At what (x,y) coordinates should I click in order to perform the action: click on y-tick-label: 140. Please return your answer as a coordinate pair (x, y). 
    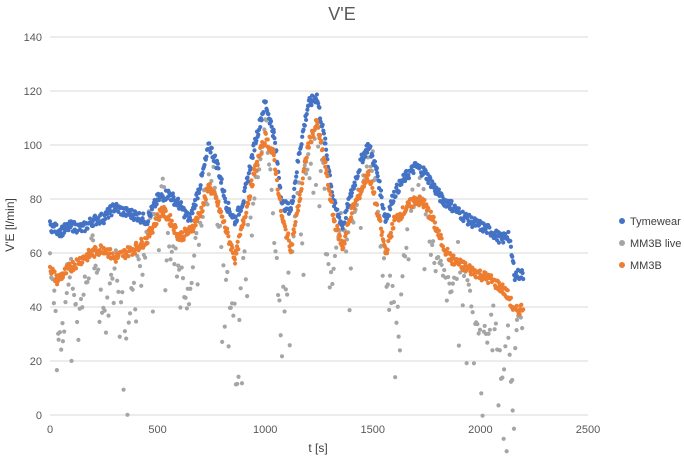
    Looking at the image, I should click on (33, 38).